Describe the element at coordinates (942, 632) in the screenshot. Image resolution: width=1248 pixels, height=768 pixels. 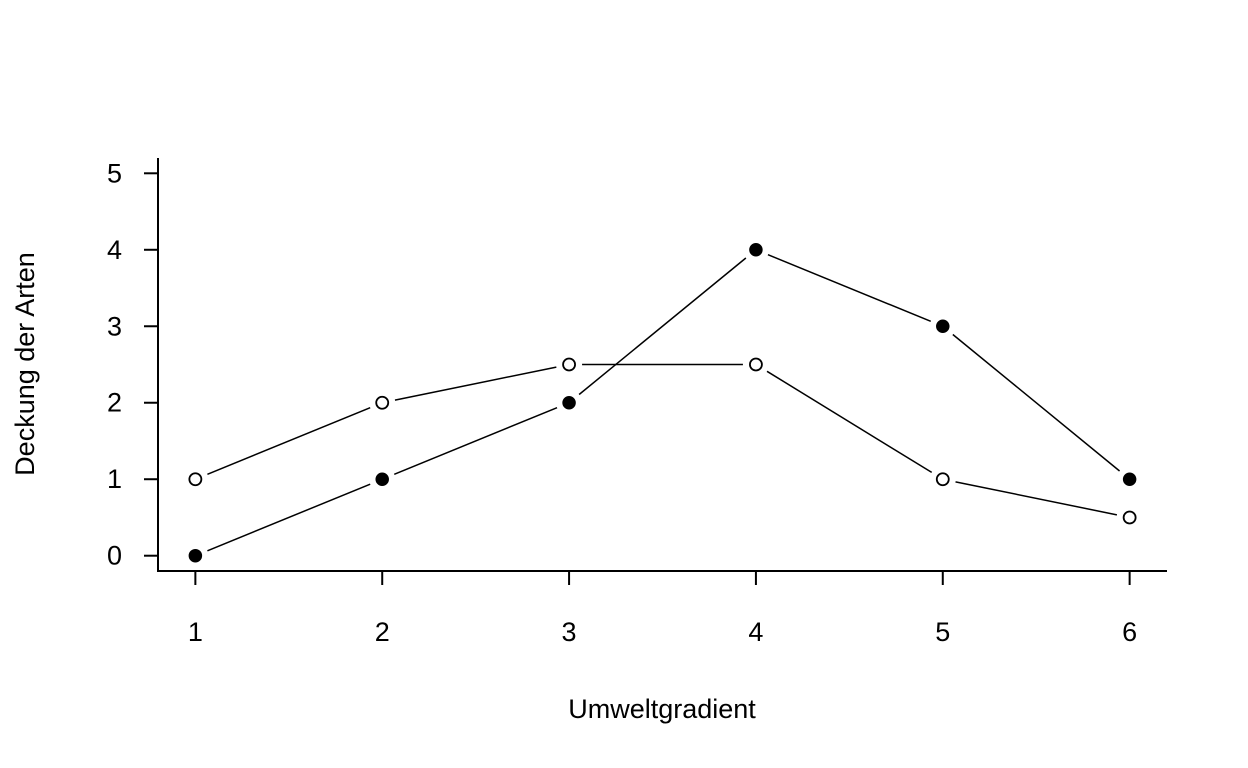
I see `x-tick-label: 5` at that location.